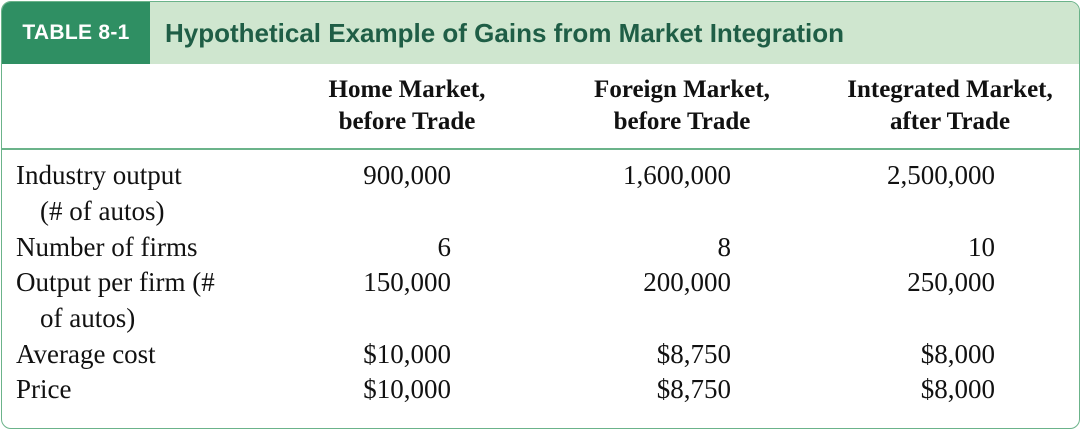 This screenshot has height=432, width=1083. I want to click on cell-industry-output-integrated: 2,500,000, so click(941, 175).